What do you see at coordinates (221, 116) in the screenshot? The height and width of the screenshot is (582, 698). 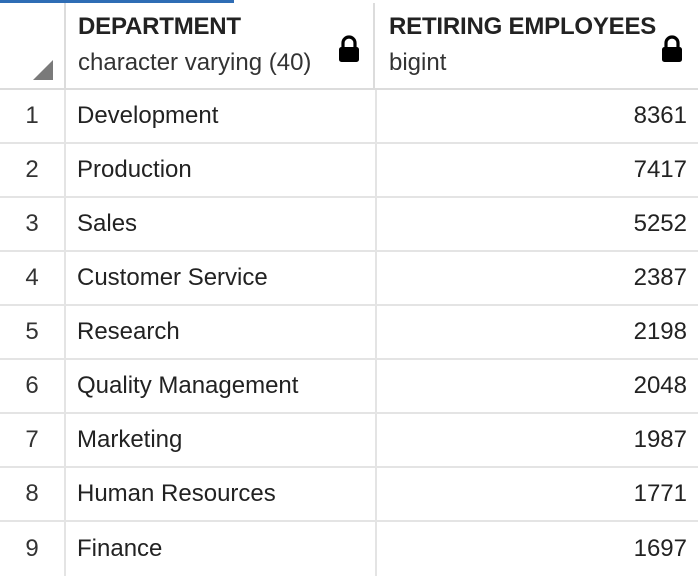 I see `department-cell: Development` at bounding box center [221, 116].